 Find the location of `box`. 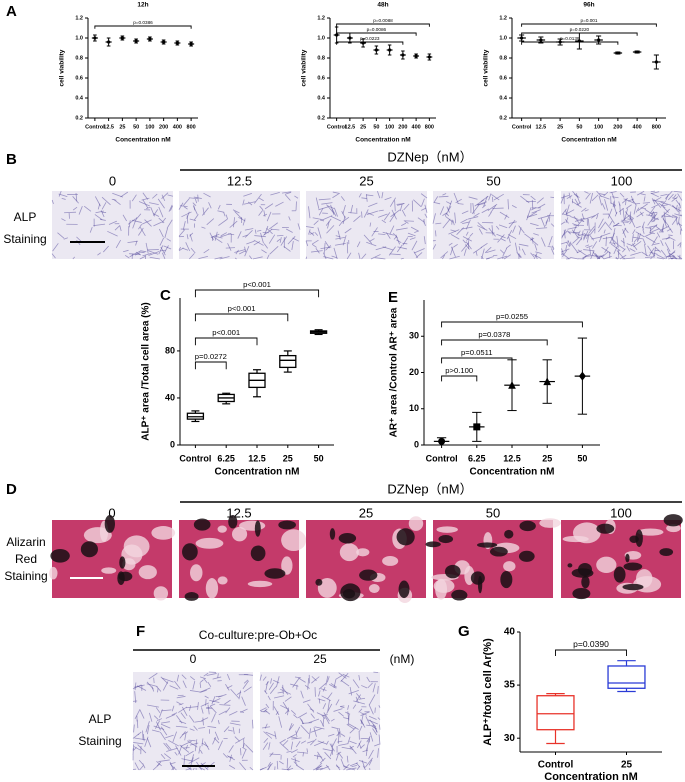

box is located at coordinates (288, 361).